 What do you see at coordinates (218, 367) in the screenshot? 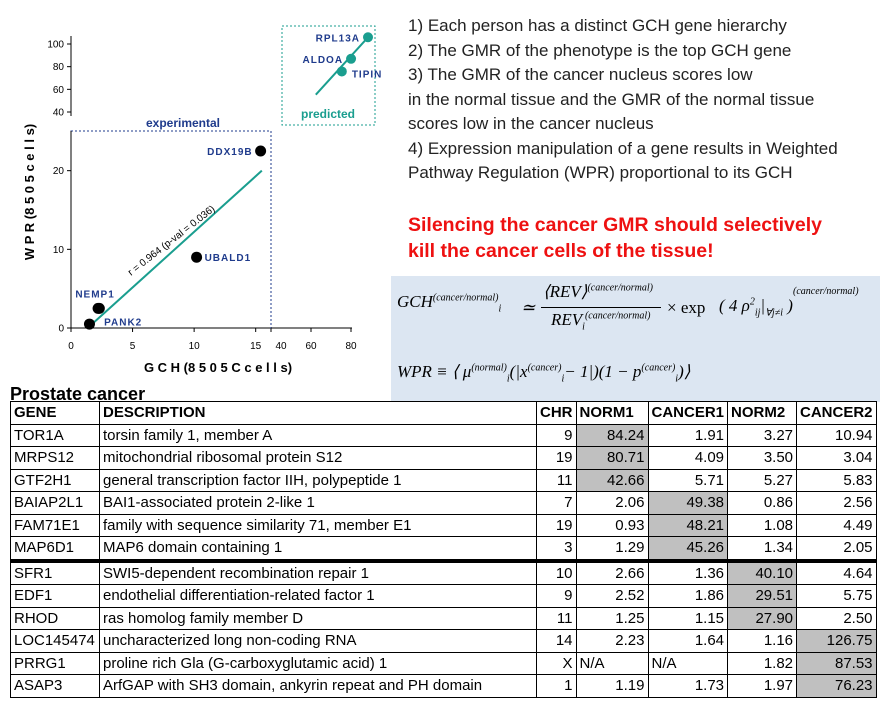
I see `x-axis-label: G C H (8 5 0 5 C c e l l s)` at bounding box center [218, 367].